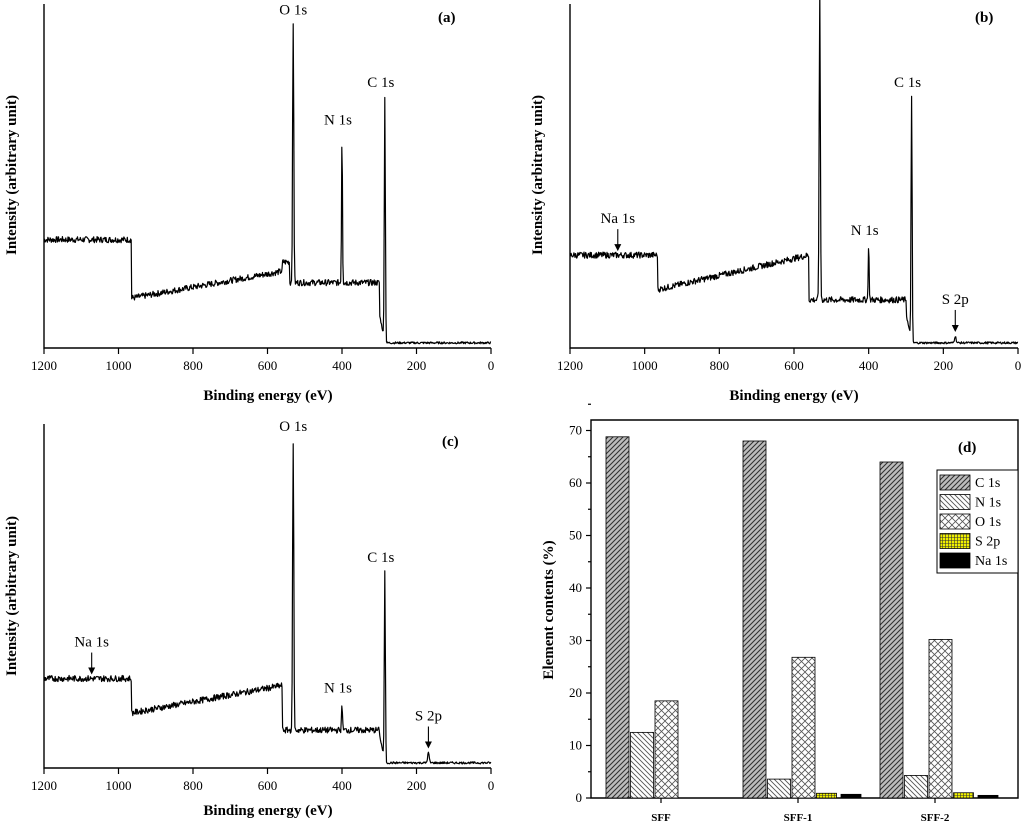 This screenshot has height=823, width=1024. Describe the element at coordinates (447, 18) in the screenshot. I see `panel-a-label: (a)` at that location.